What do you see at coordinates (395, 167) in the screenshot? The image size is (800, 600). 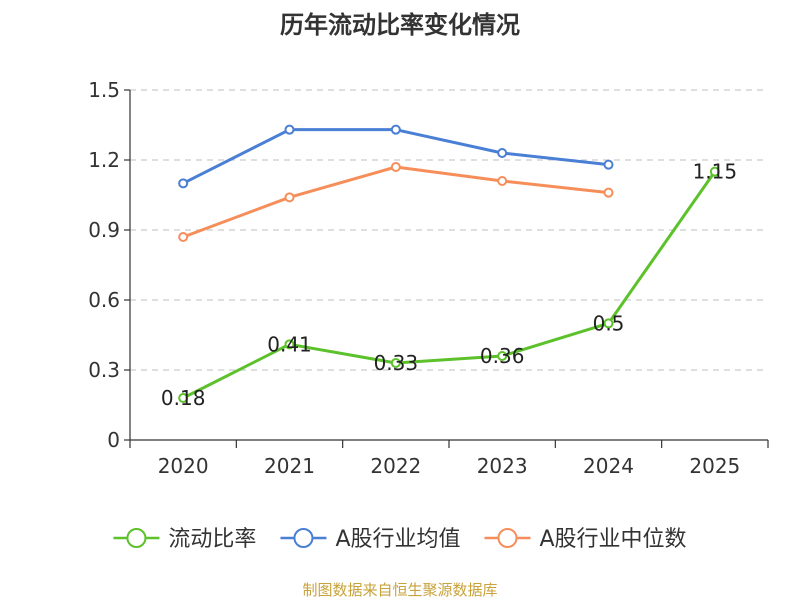 I see `data-point-2-2022` at bounding box center [395, 167].